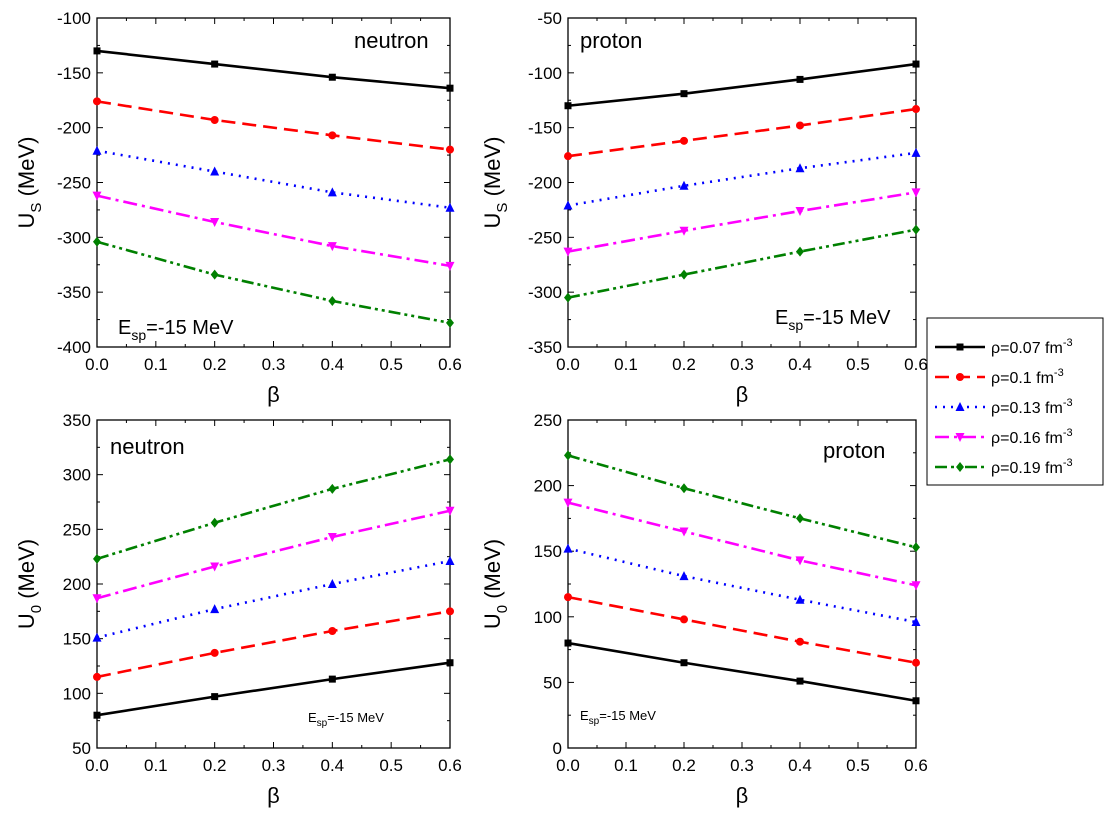 The width and height of the screenshot is (1111, 817). What do you see at coordinates (74, 128) in the screenshot?
I see `y-tick-label: -200` at bounding box center [74, 128].